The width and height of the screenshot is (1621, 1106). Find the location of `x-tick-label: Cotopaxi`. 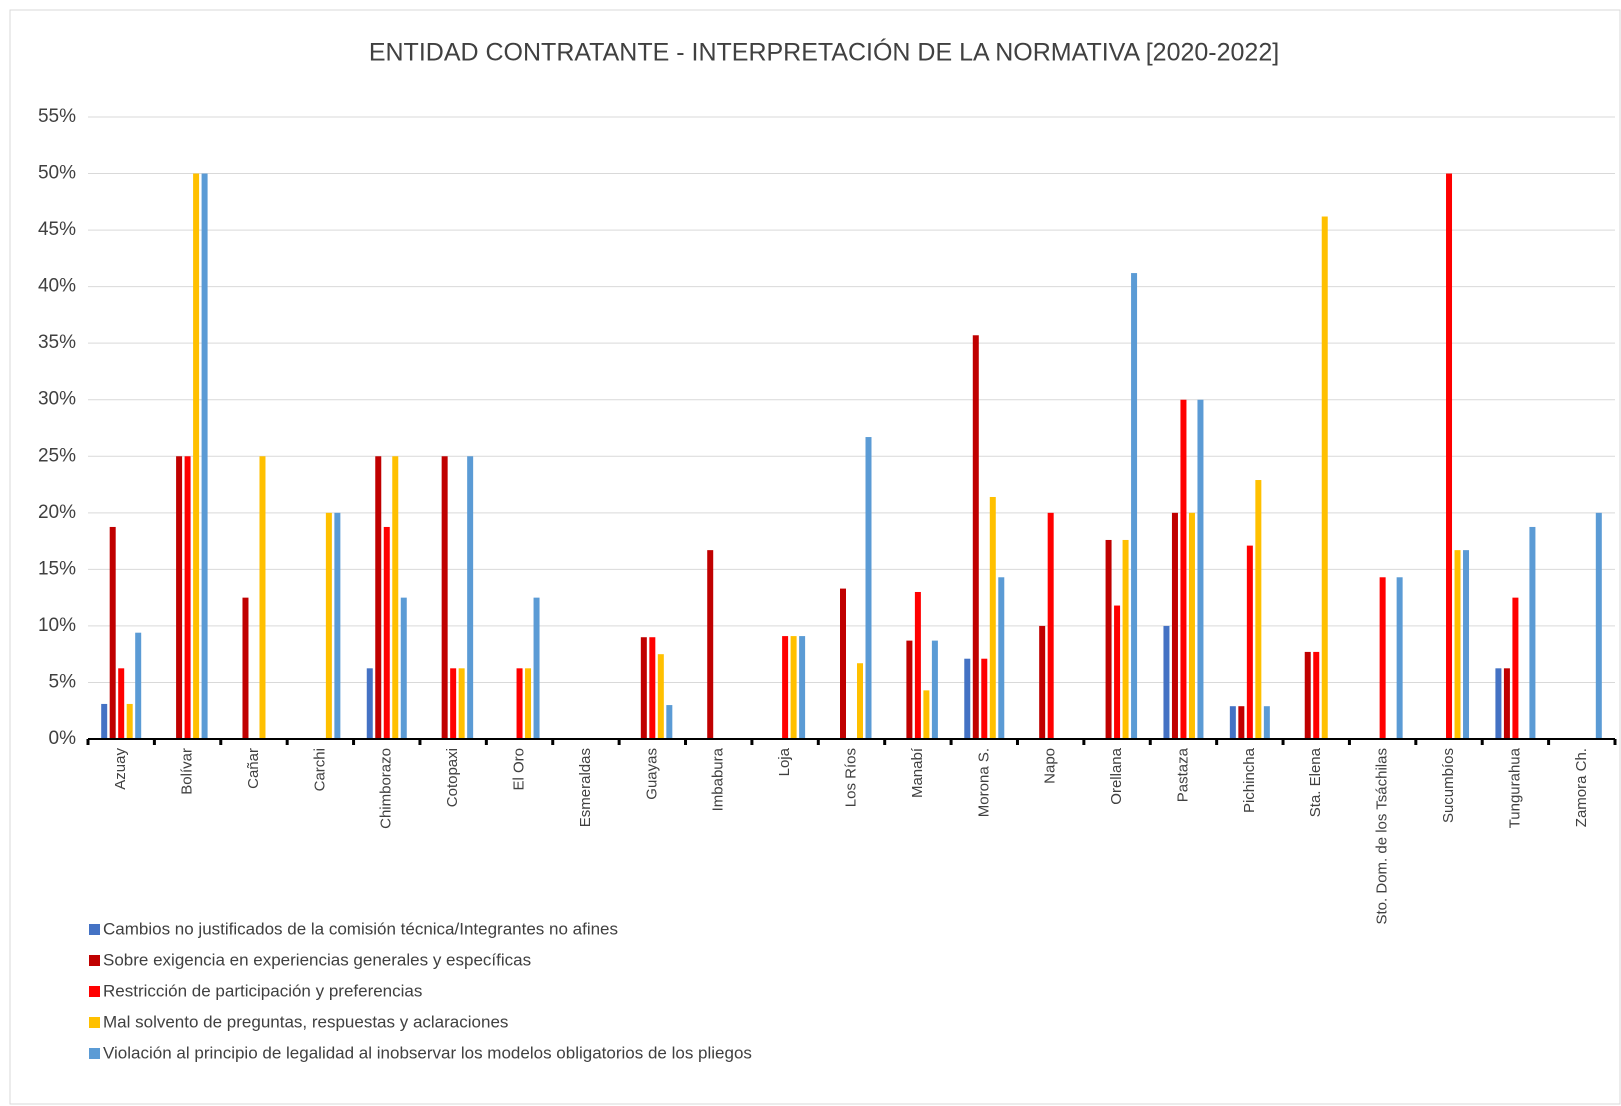

x-tick-label: Cotopaxi is located at coordinates (452, 777).